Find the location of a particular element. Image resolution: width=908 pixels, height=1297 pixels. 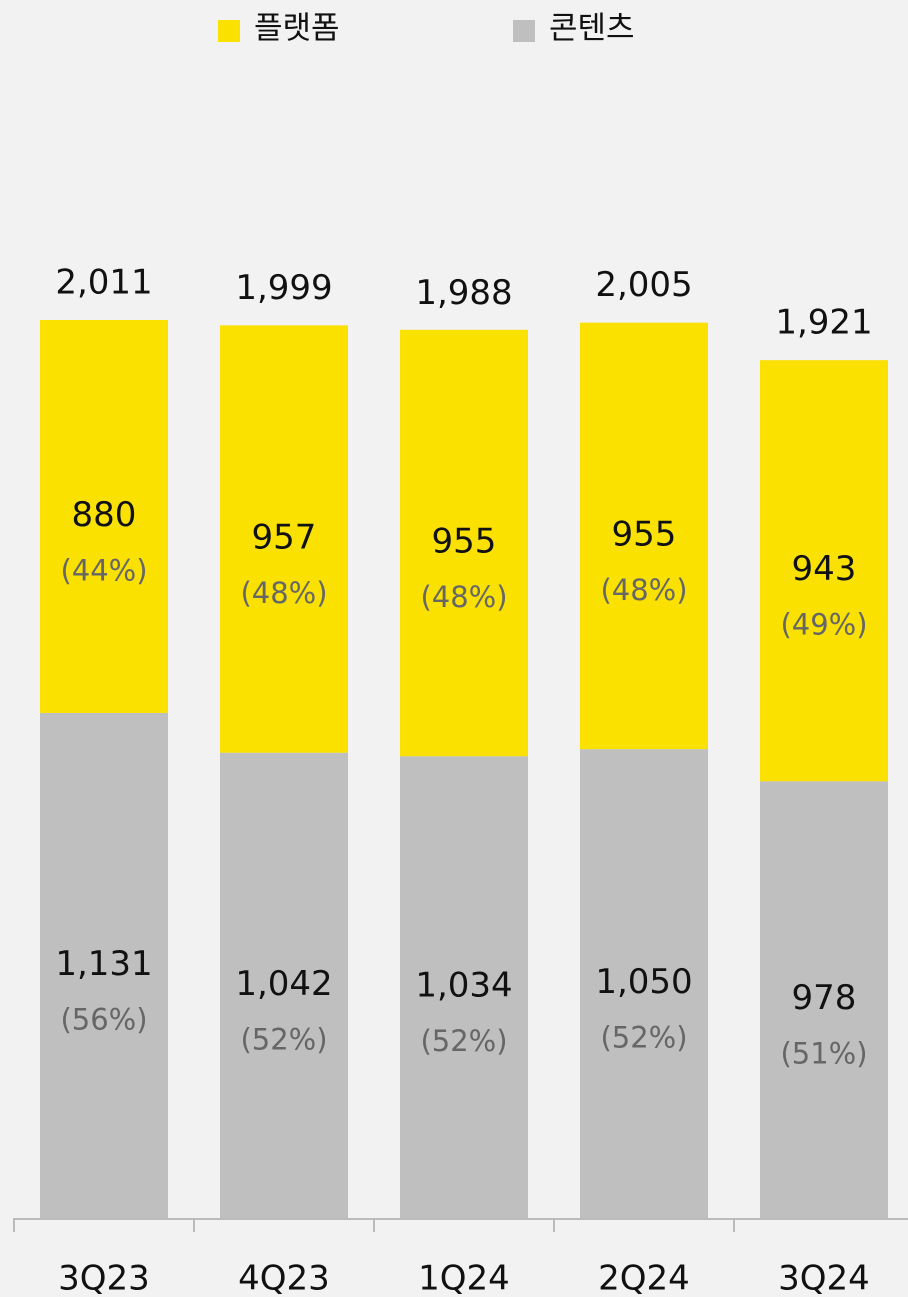

total-label: 1,921 is located at coordinates (823, 323).